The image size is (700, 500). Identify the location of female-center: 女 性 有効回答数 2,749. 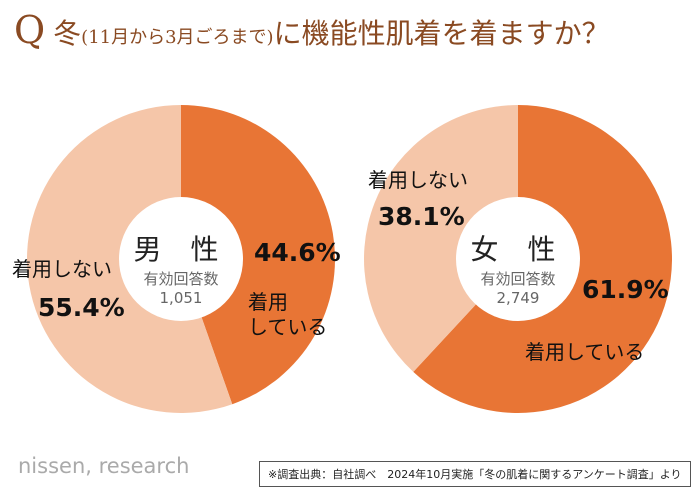
(518, 267).